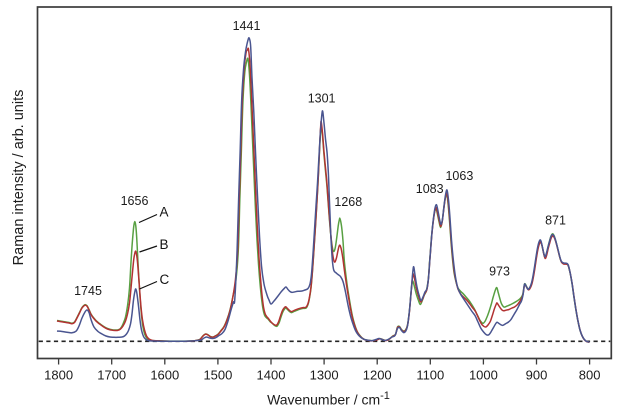 This screenshot has height=413, width=630. I want to click on svg-text: 871, so click(555, 221).